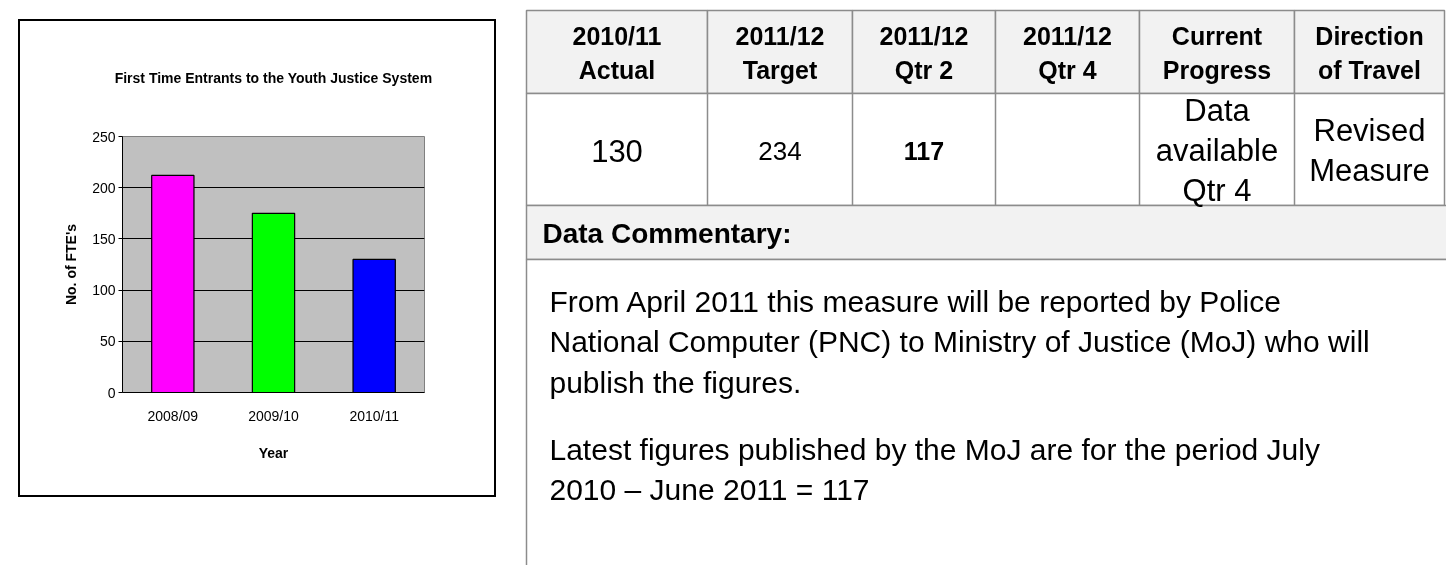 The image size is (1448, 565). I want to click on text: From April 2011 this measure will be reported by Police National Computer (PNC) to Ministry of Justice (MoJ) who will publish the figures., so click(959, 341).